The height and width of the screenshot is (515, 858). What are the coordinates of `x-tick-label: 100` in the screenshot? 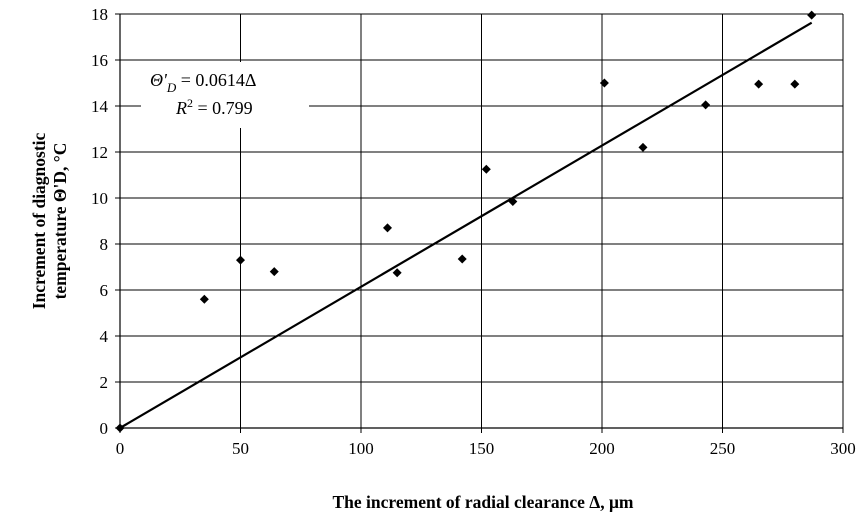 It's located at (361, 448).